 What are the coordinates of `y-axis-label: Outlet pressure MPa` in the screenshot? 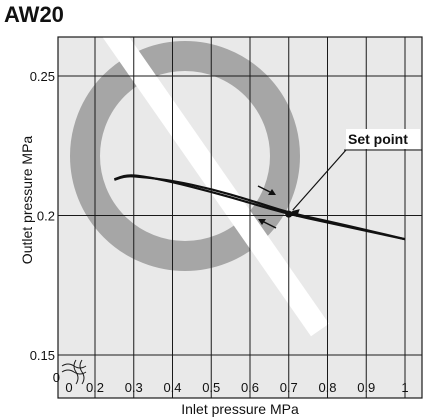 It's located at (27, 200).